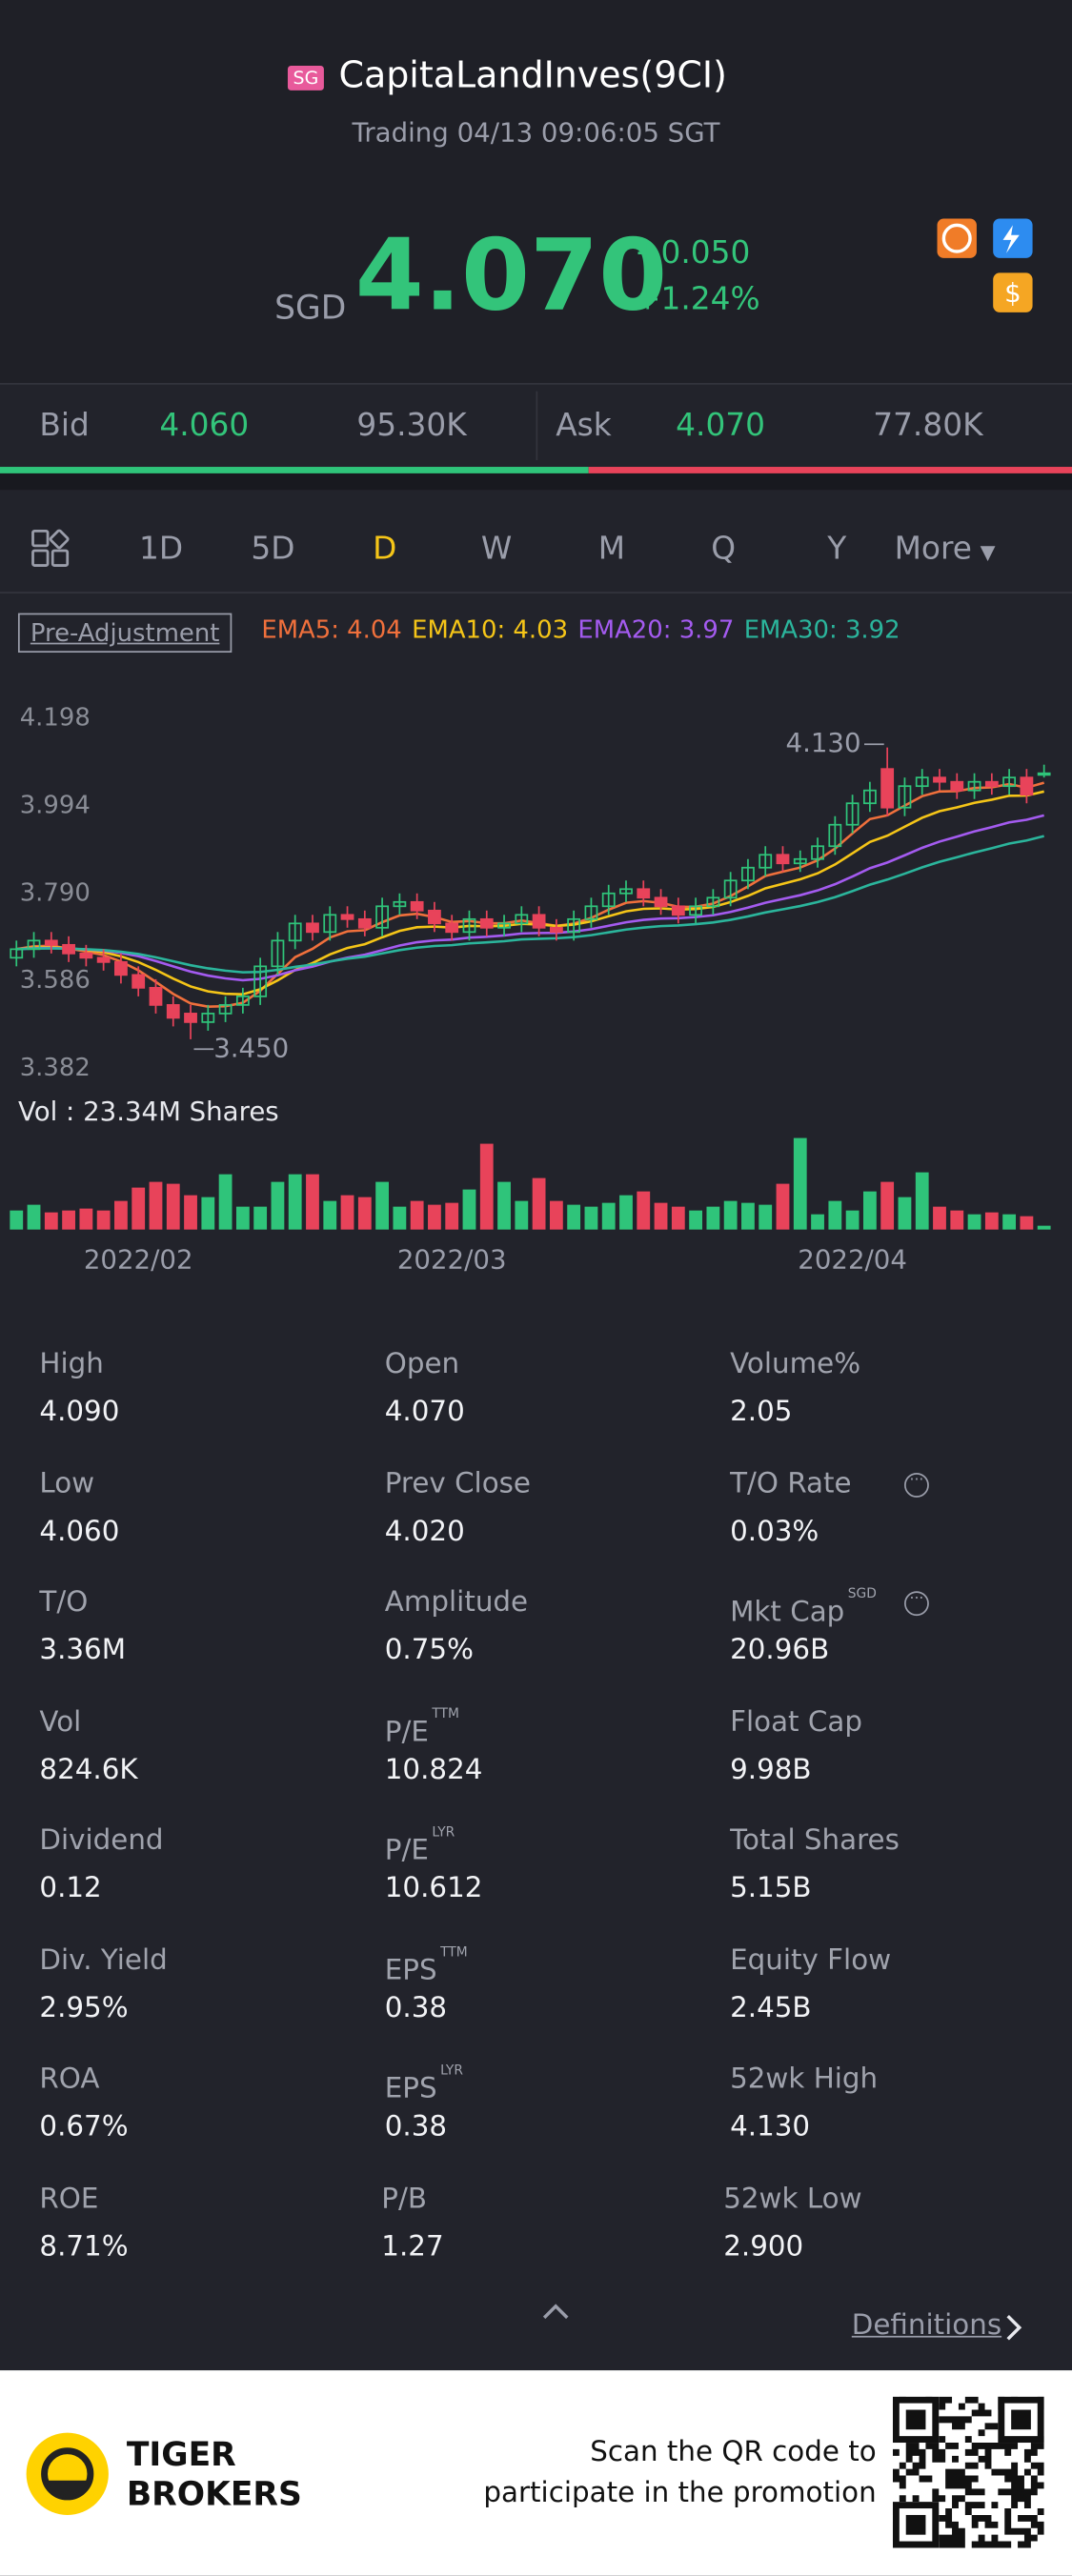 The width and height of the screenshot is (1072, 2576). Describe the element at coordinates (837, 549) in the screenshot. I see `period-tab: Y` at that location.